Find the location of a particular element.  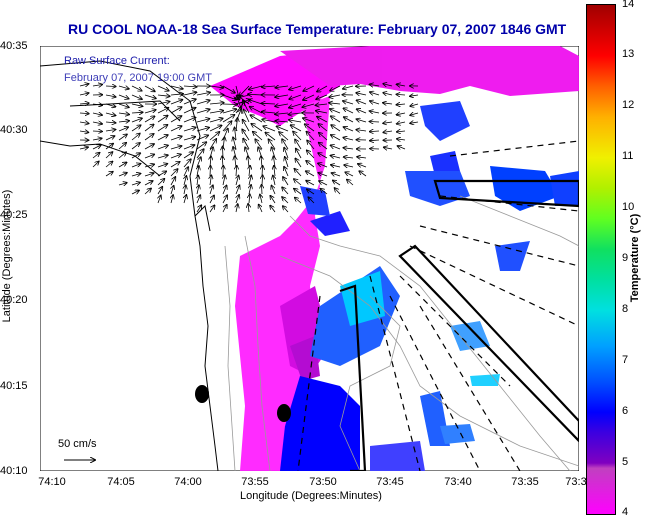

xtick-7: 73:35 is located at coordinates (525, 482).